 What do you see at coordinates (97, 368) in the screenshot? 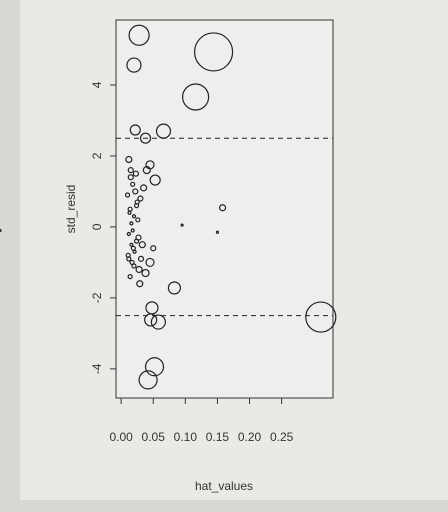
I see `y-tick-label: -4` at bounding box center [97, 368].